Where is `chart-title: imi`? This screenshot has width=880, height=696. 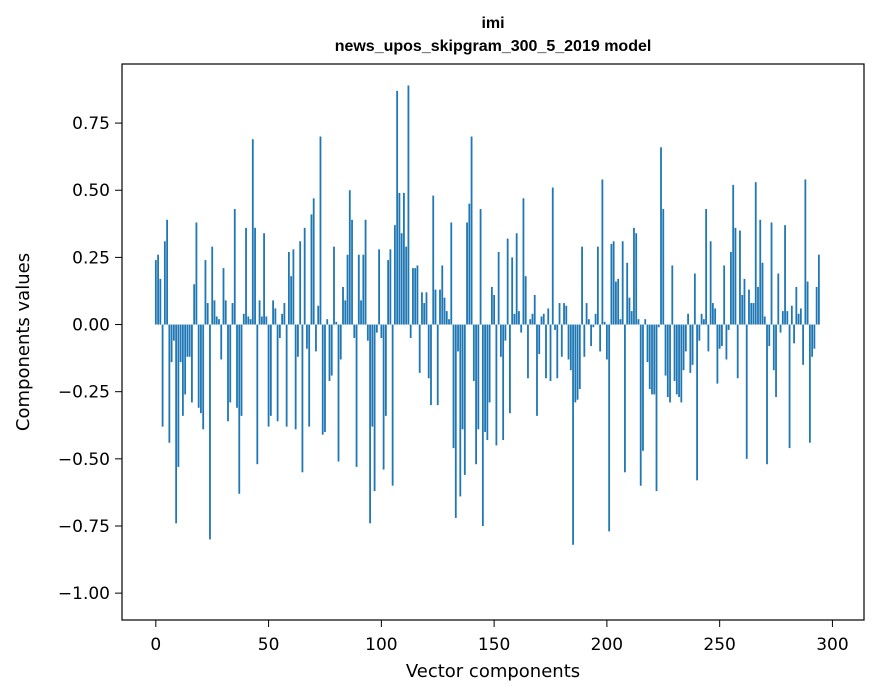 chart-title: imi is located at coordinates (492, 23).